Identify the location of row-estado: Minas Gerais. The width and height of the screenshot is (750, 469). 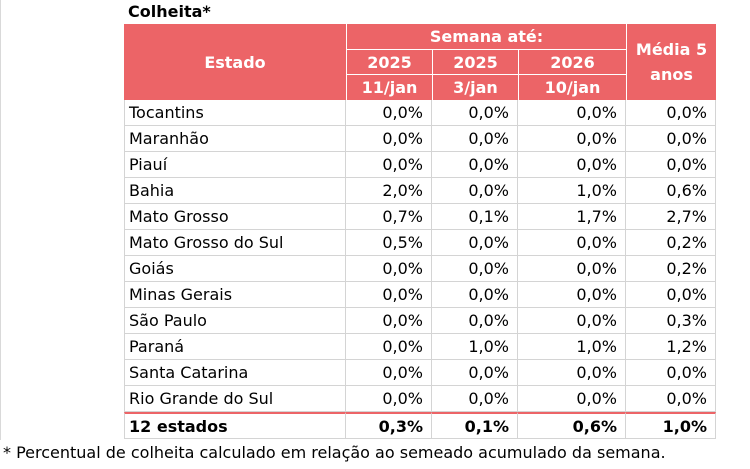
(235, 295).